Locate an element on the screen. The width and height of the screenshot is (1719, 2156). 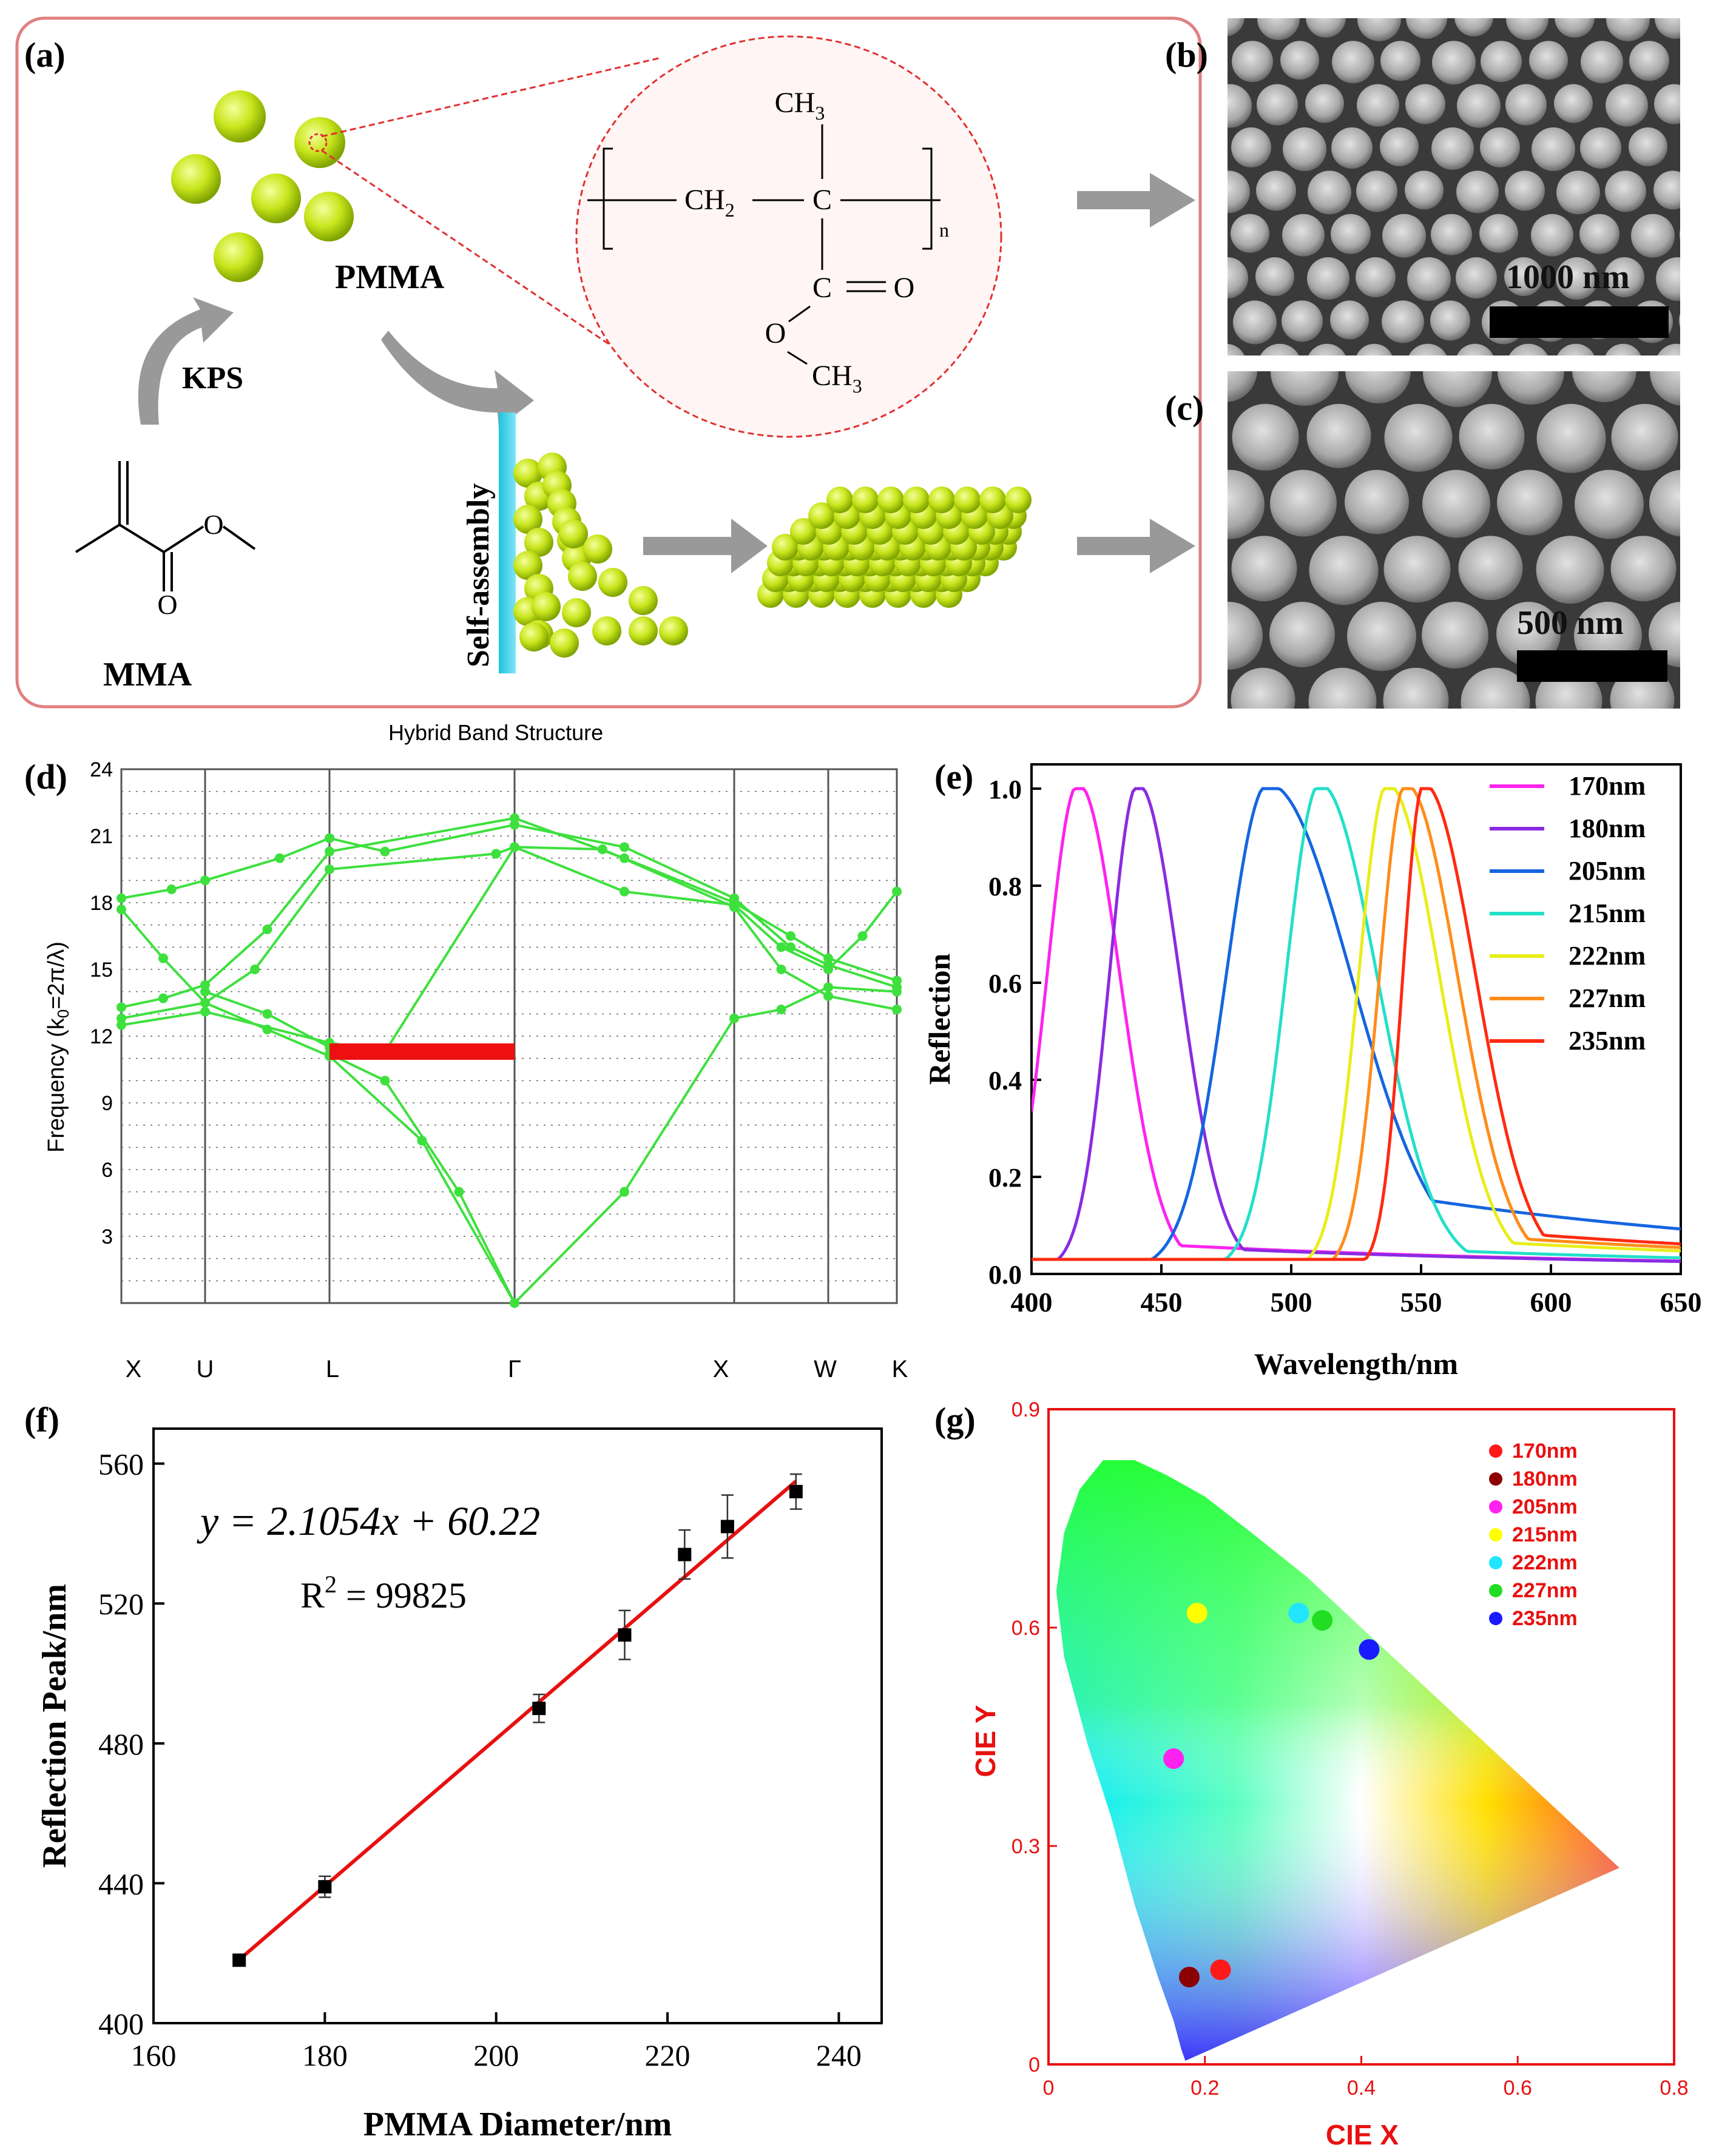
reflection-y-tick-label: 1.0 is located at coordinates (1005, 789).